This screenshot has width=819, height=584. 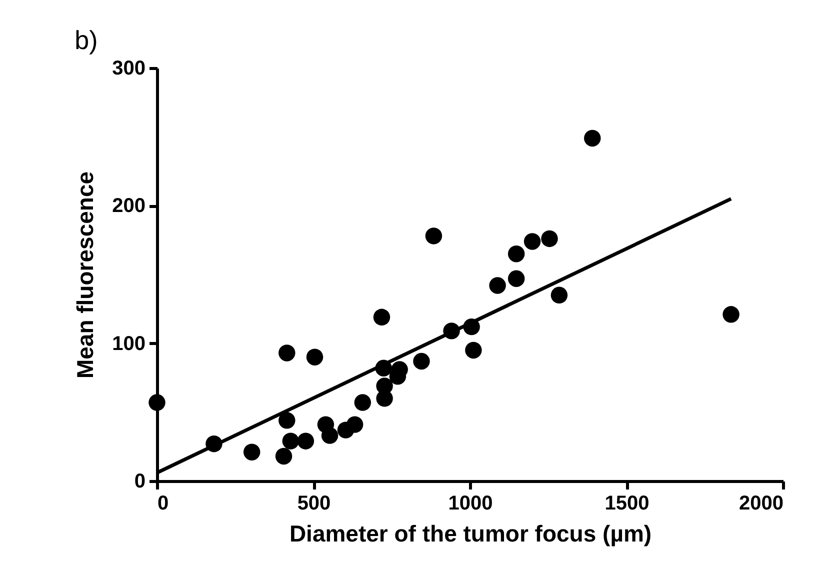 What do you see at coordinates (85, 275) in the screenshot?
I see `y-axis-title: Mean fluorescence` at bounding box center [85, 275].